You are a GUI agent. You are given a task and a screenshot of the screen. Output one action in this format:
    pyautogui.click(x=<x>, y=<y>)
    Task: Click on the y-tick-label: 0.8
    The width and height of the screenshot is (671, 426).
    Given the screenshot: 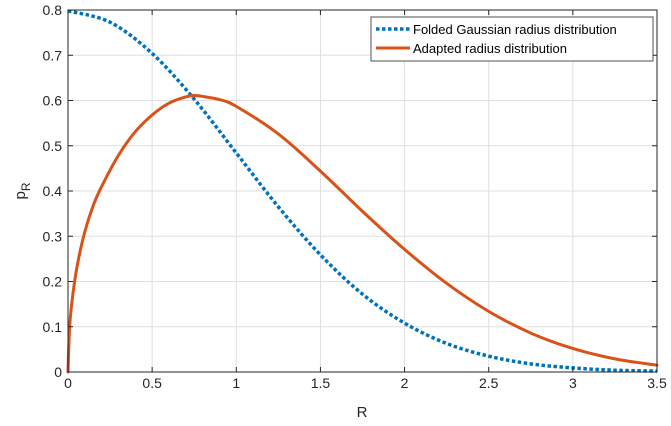 What is the action you would take?
    pyautogui.click(x=53, y=10)
    